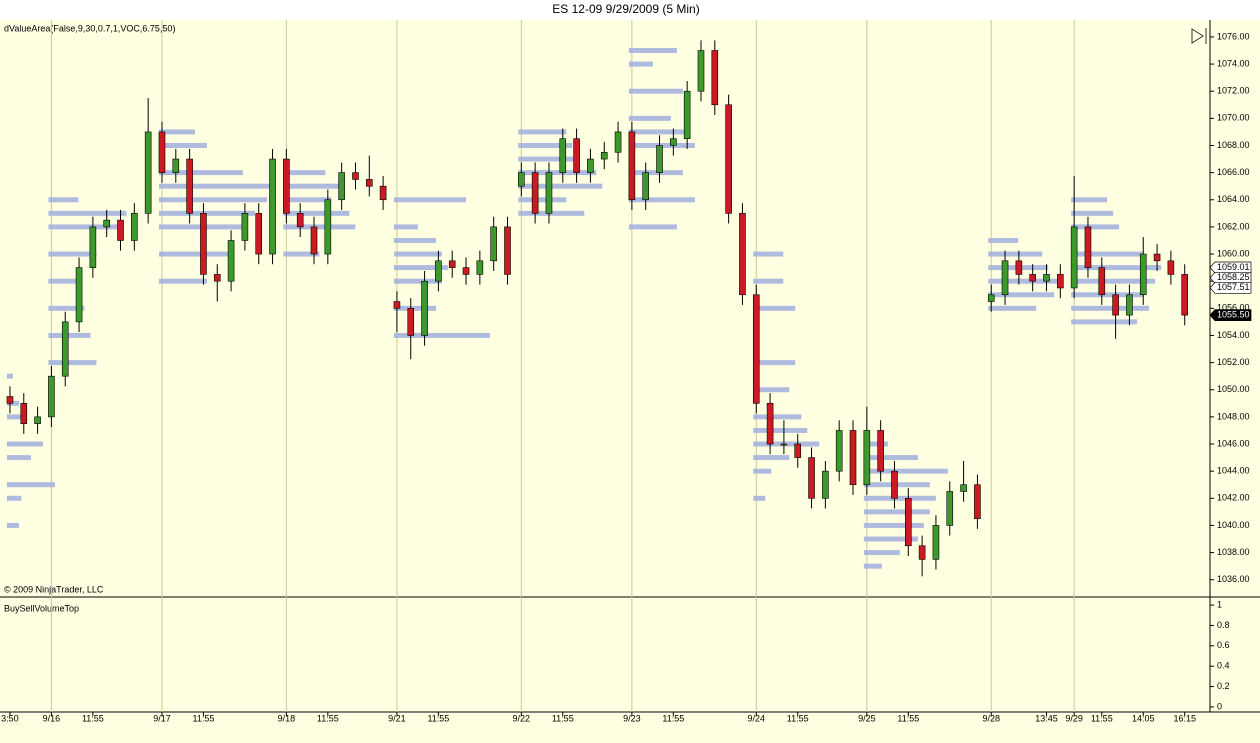  What do you see at coordinates (1233, 267) in the screenshot?
I see `price-marker-label: 1059.01` at bounding box center [1233, 267].